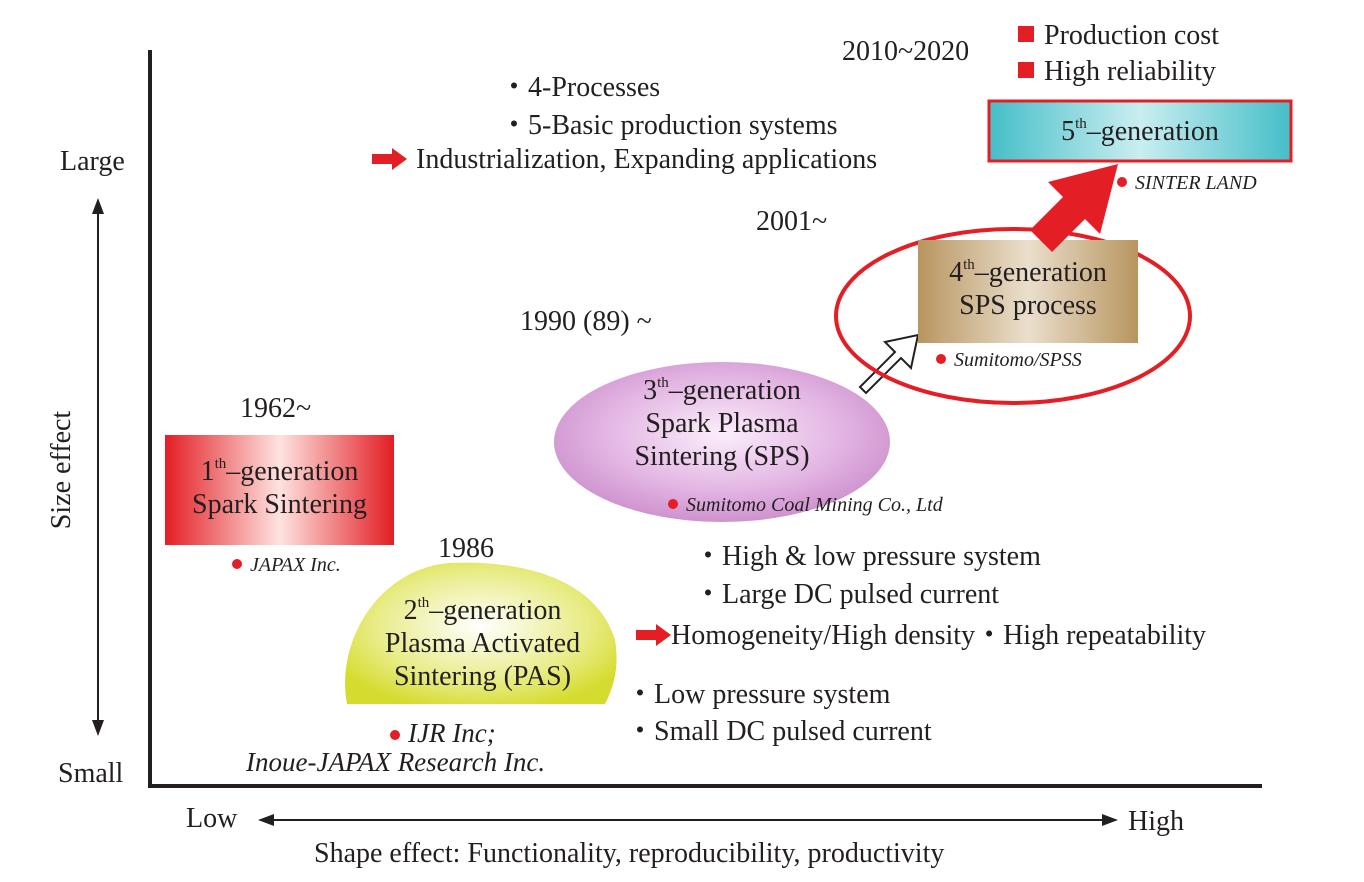 This screenshot has width=1364, height=882. I want to click on gen4-company: Sumitomo/SPSS, so click(1009, 360).